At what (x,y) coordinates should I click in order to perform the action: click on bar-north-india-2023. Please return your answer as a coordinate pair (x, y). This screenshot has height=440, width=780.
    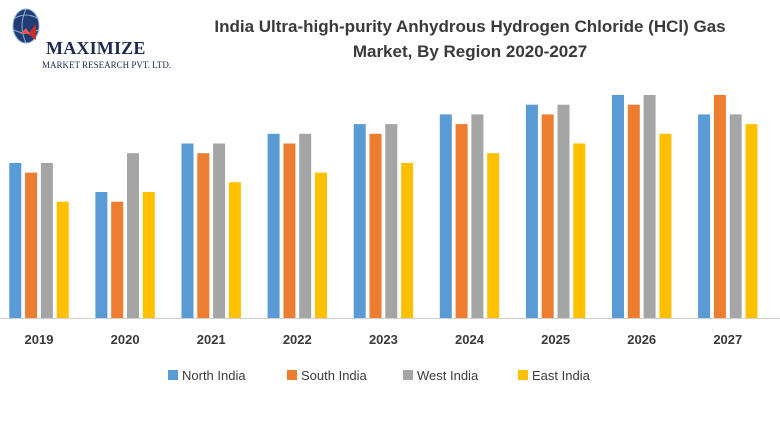
    Looking at the image, I should click on (359, 221).